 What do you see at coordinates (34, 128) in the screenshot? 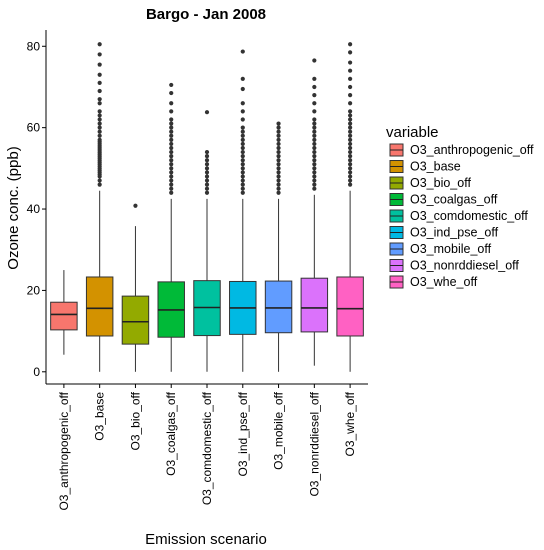
I see `y-tick-label: 60` at bounding box center [34, 128].